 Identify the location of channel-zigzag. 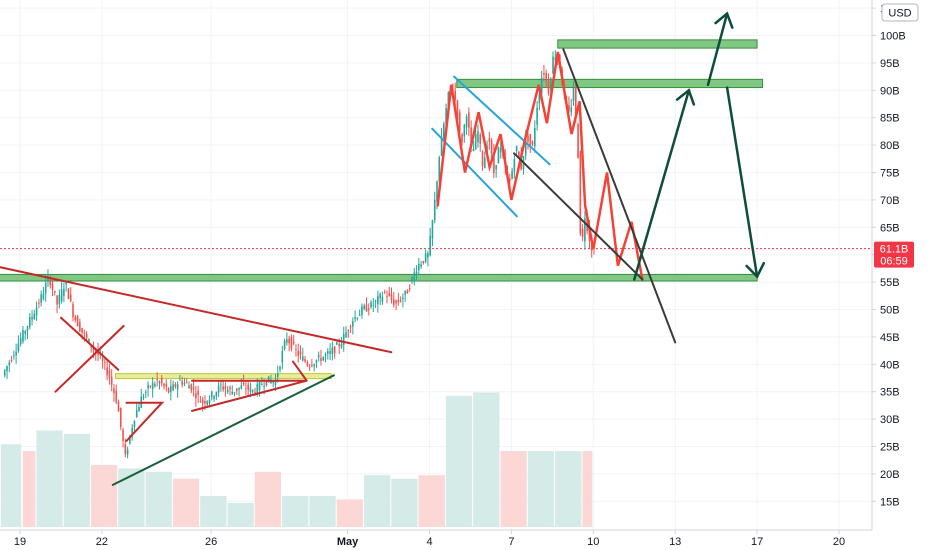
(540, 166).